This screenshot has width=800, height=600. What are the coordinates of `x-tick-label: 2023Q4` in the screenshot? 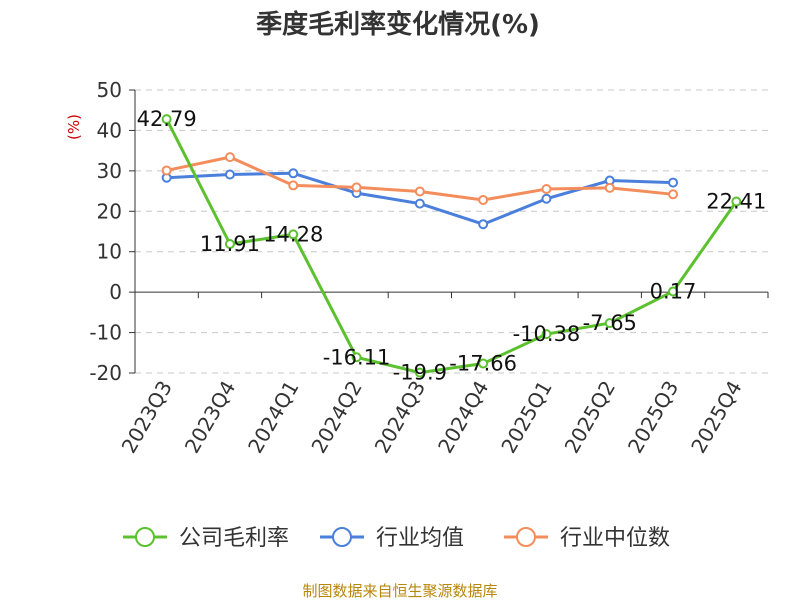 It's located at (210, 417).